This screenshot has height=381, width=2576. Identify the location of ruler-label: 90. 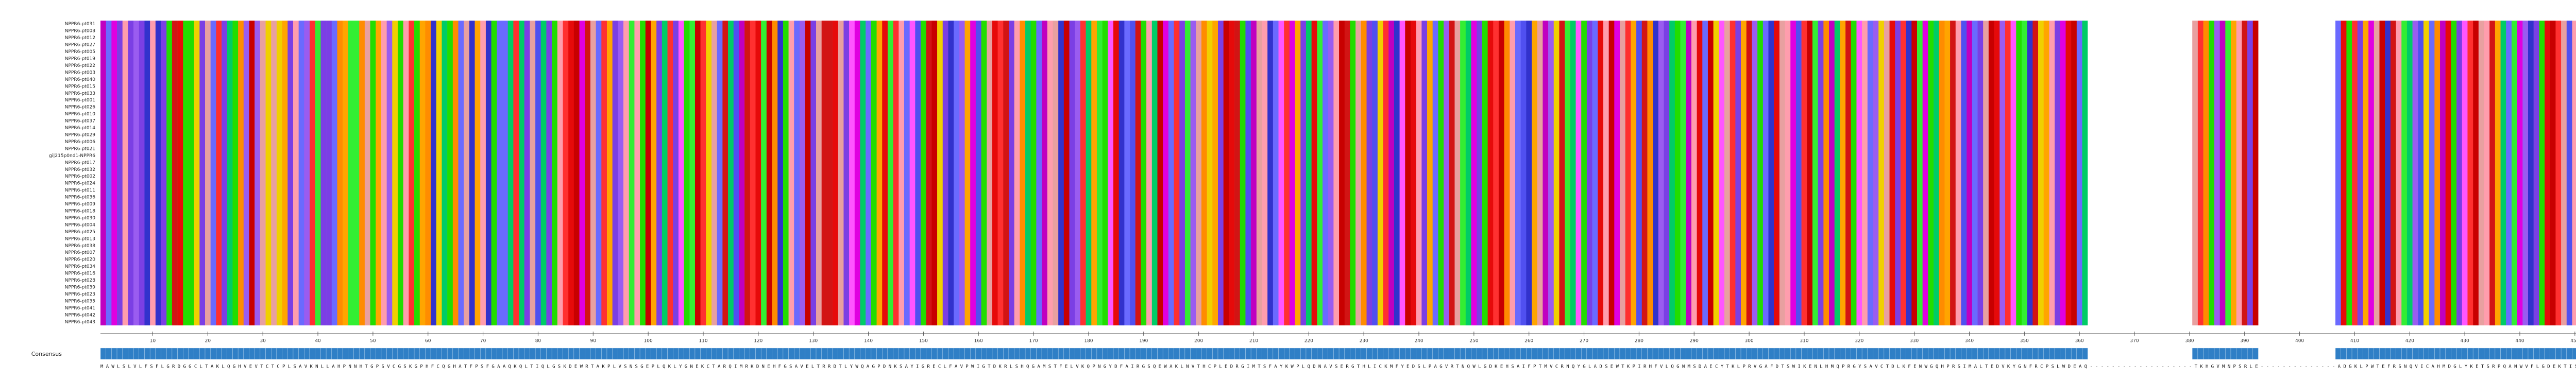
(593, 341).